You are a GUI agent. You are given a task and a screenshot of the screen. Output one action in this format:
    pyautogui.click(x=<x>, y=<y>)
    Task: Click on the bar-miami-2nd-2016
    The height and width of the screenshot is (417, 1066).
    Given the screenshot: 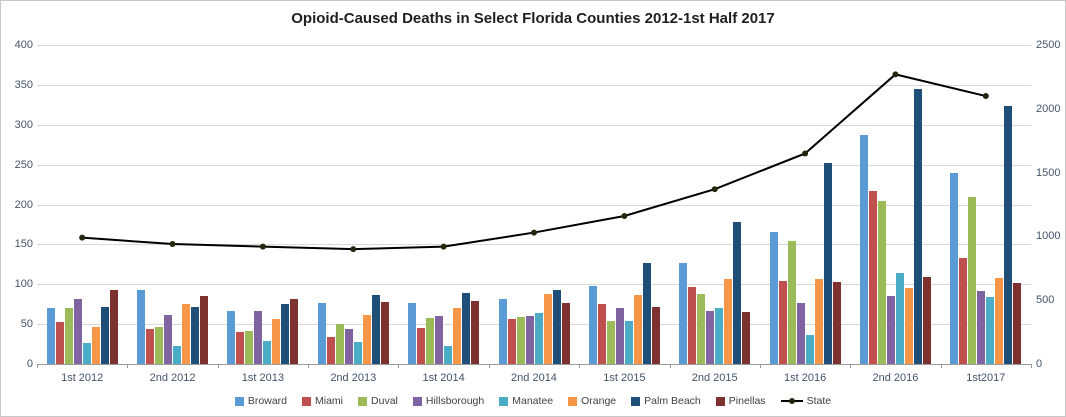 What is the action you would take?
    pyautogui.click(x=872, y=277)
    